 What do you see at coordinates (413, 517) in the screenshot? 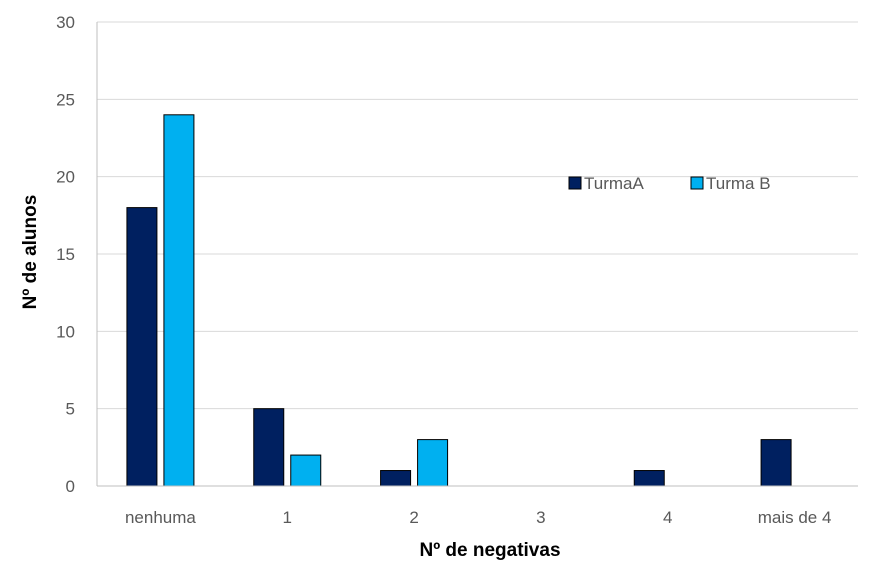
I see `x-tick-label: 2` at bounding box center [413, 517].